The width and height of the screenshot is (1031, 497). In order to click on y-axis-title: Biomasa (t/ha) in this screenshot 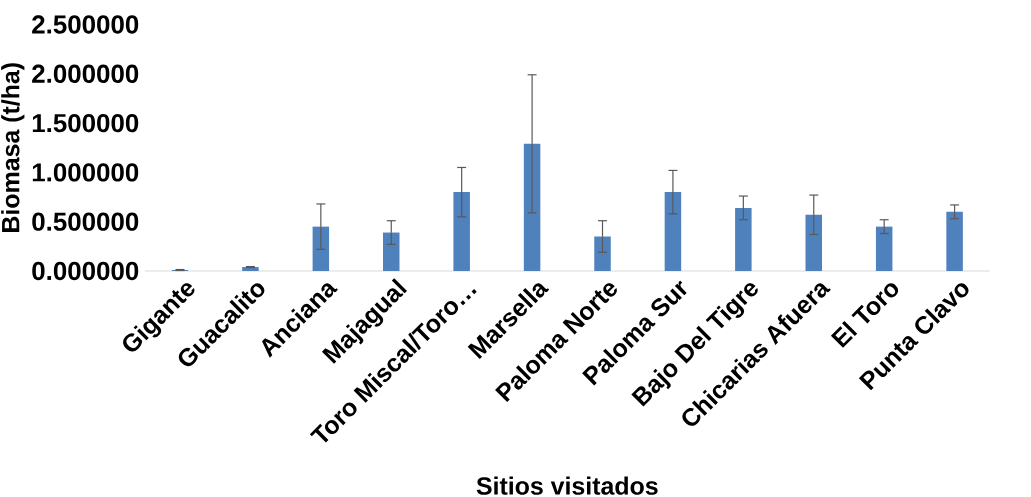, I will do `click(13, 147)`.